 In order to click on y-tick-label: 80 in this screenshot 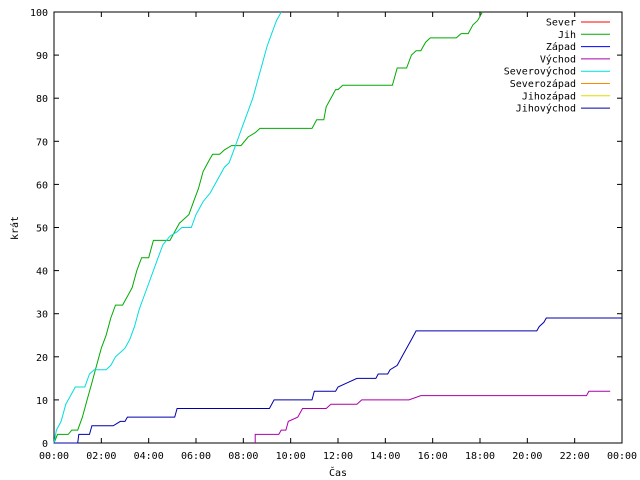, I will do `click(42, 99)`.